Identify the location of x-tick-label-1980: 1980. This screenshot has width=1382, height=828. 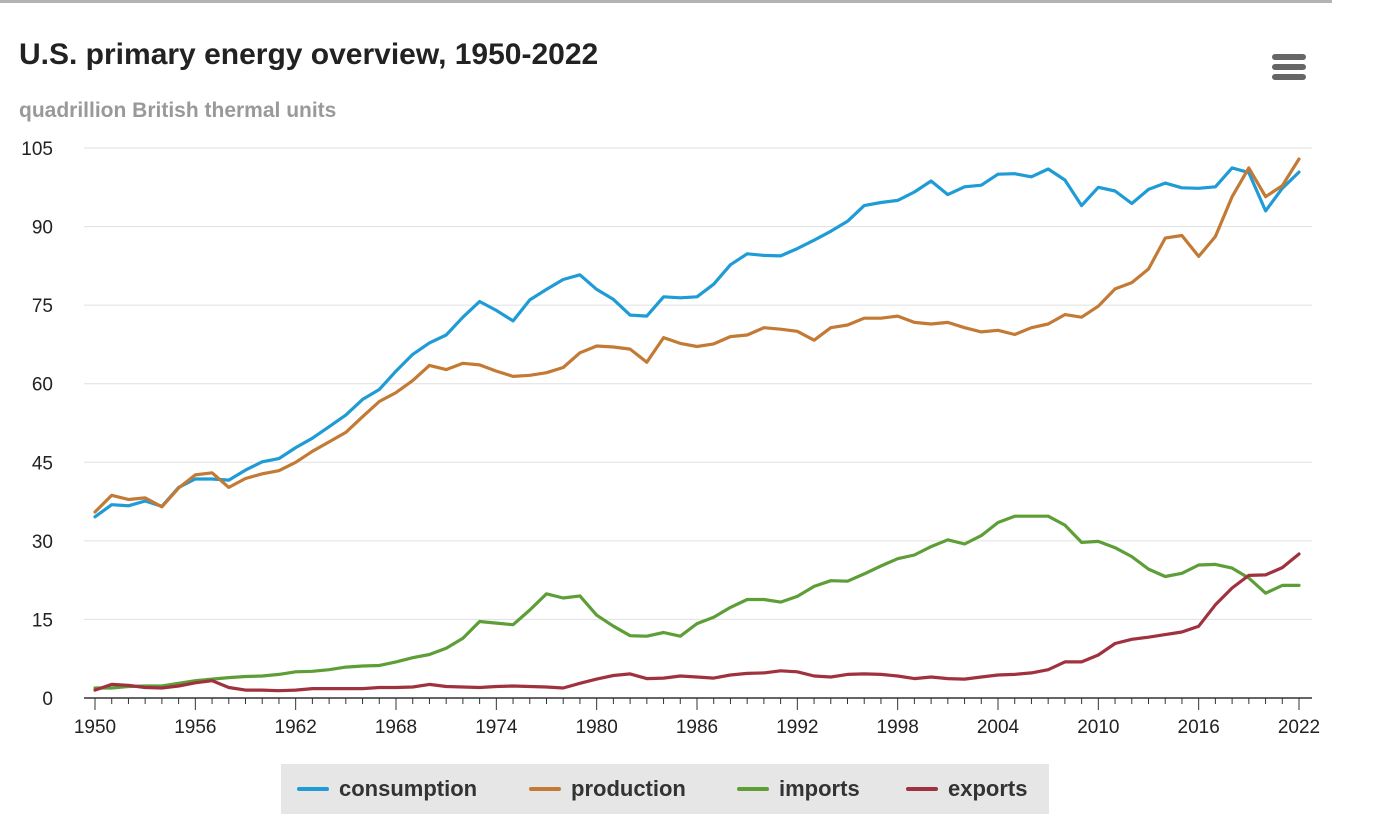
(597, 727).